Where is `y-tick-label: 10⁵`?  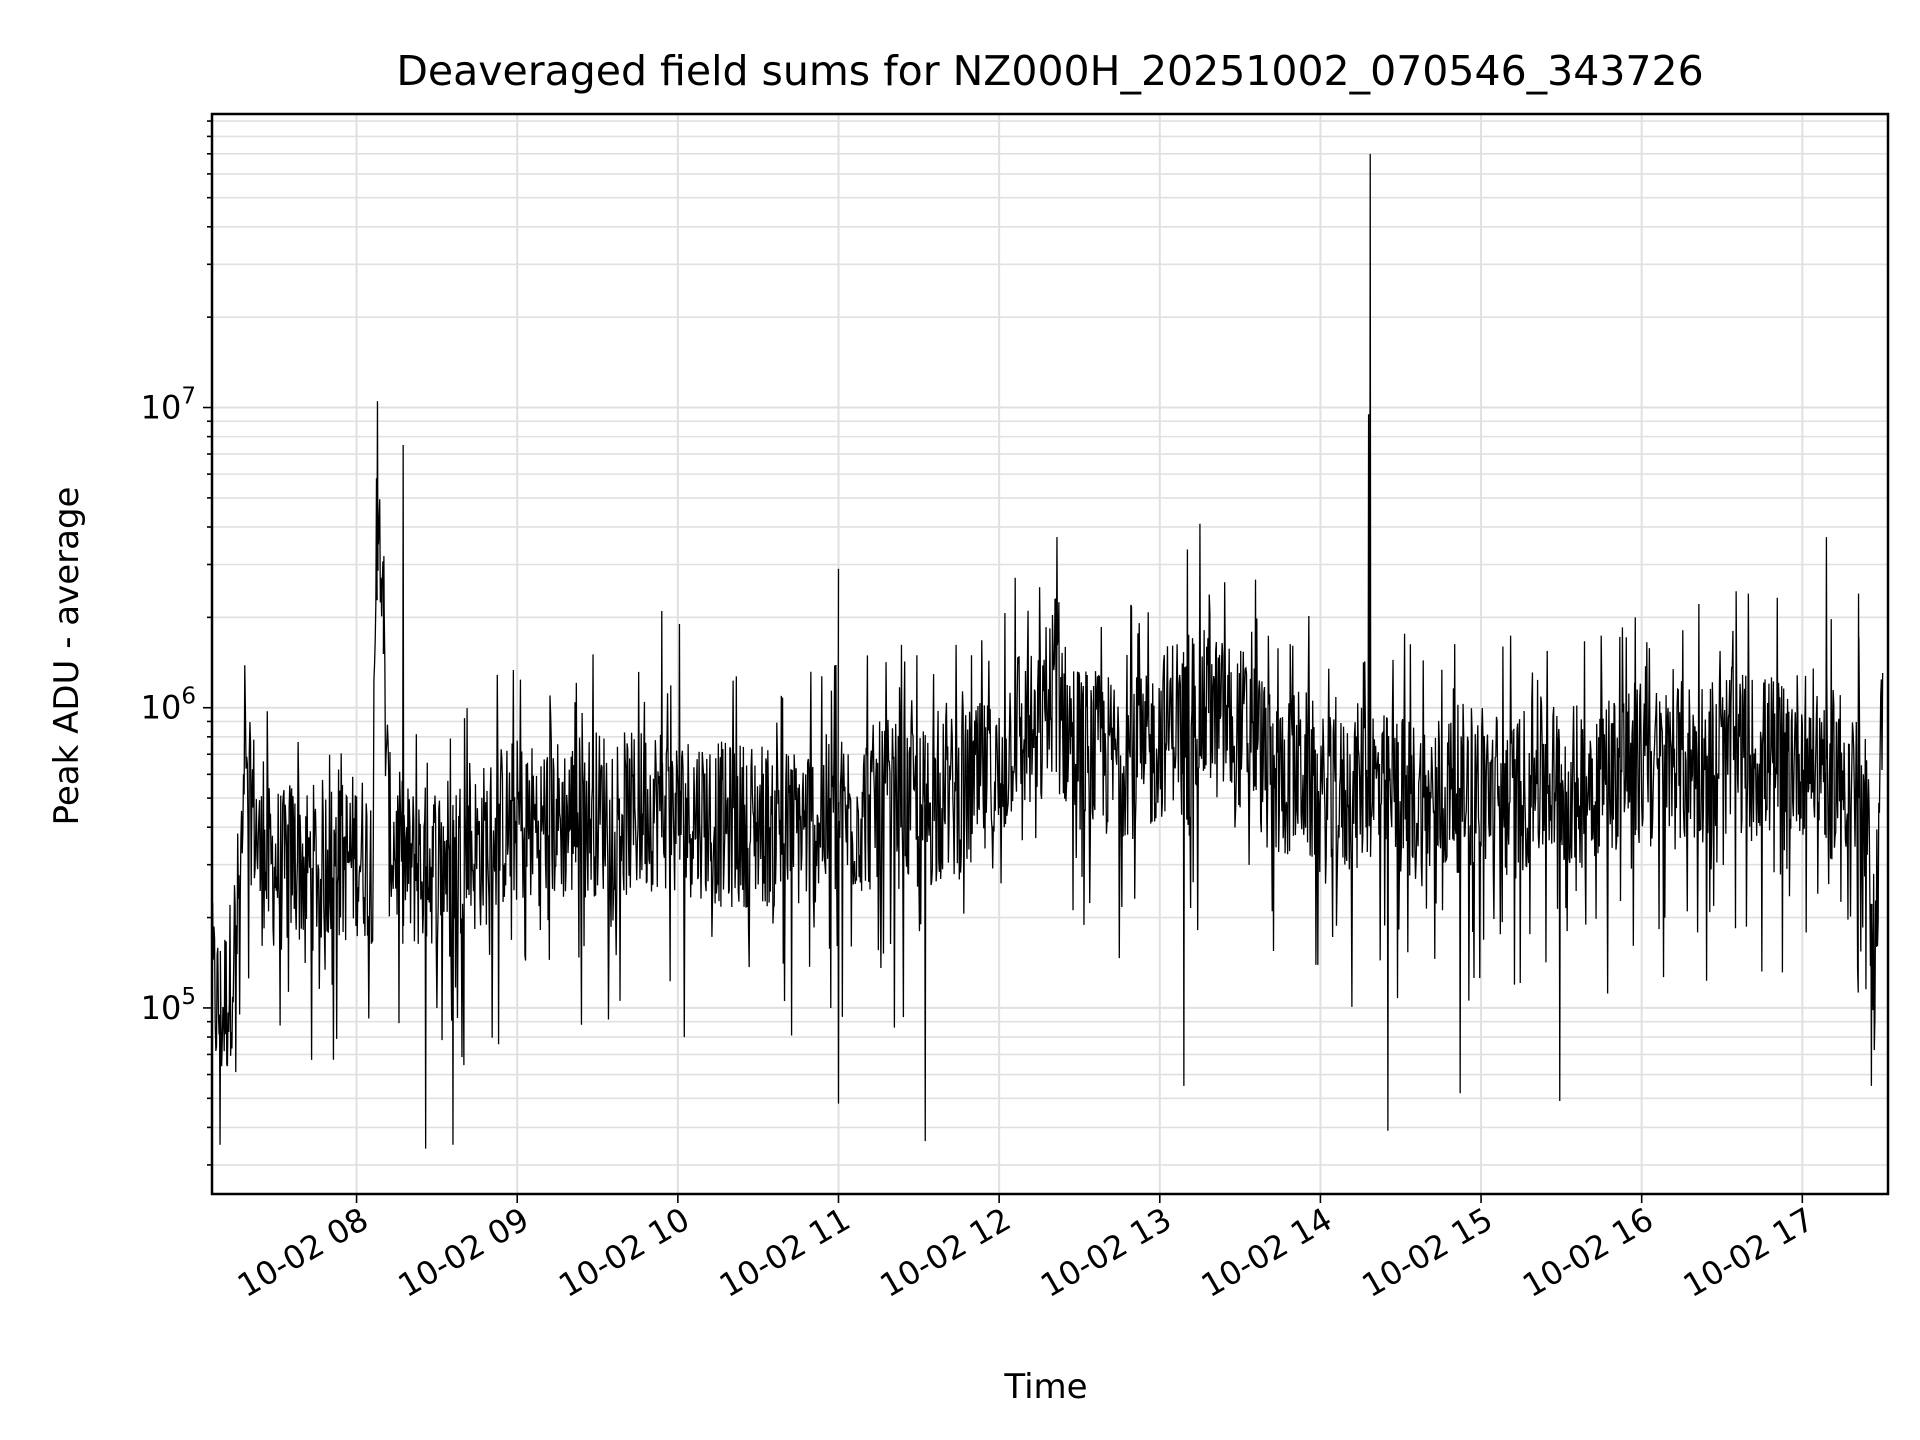
y-tick-label: 10⁵ is located at coordinates (168, 1005).